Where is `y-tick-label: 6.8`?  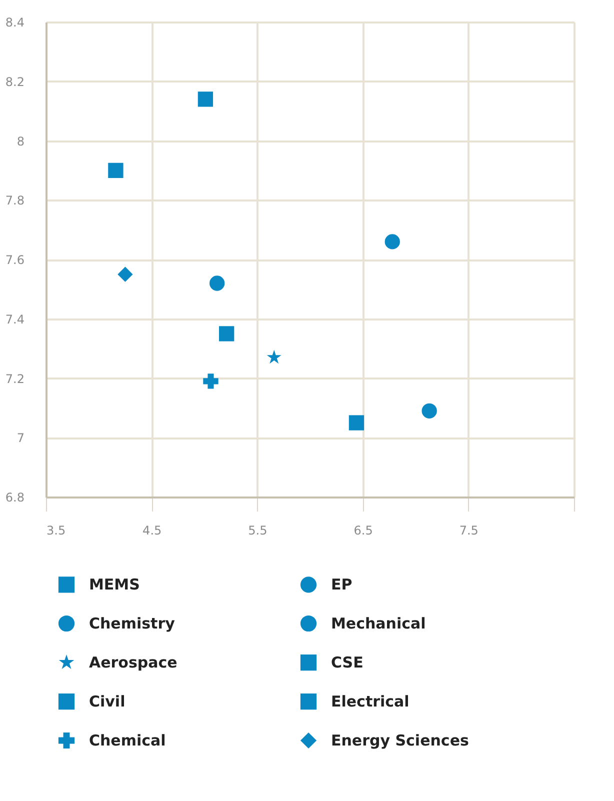
y-tick-label: 6.8 is located at coordinates (14, 497).